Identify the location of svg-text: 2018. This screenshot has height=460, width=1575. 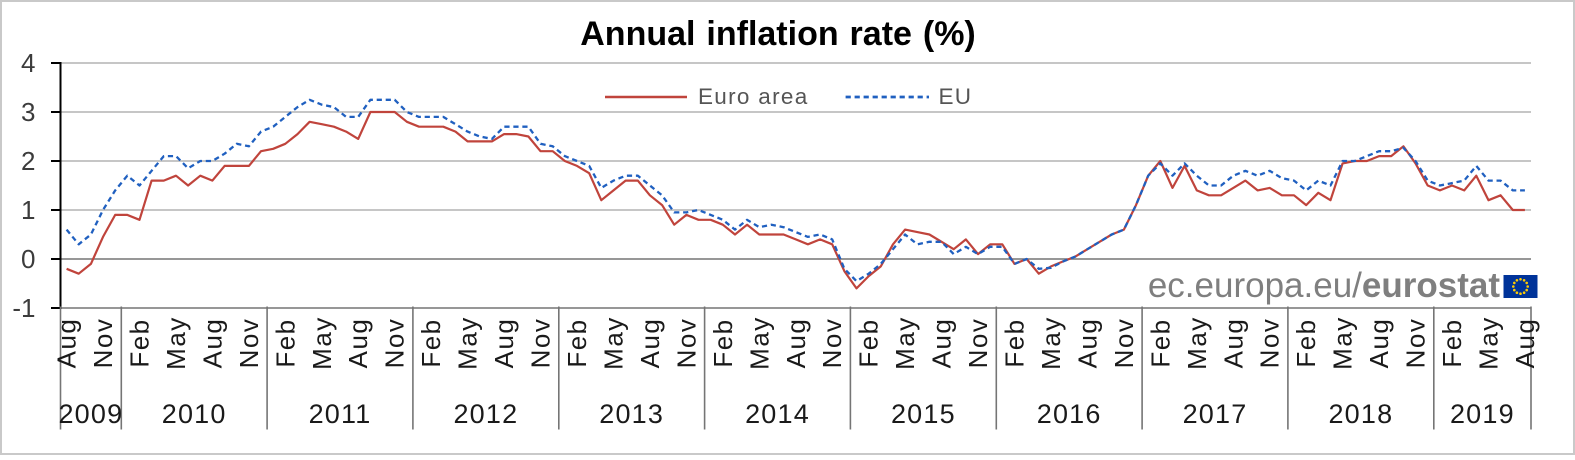
(1360, 414).